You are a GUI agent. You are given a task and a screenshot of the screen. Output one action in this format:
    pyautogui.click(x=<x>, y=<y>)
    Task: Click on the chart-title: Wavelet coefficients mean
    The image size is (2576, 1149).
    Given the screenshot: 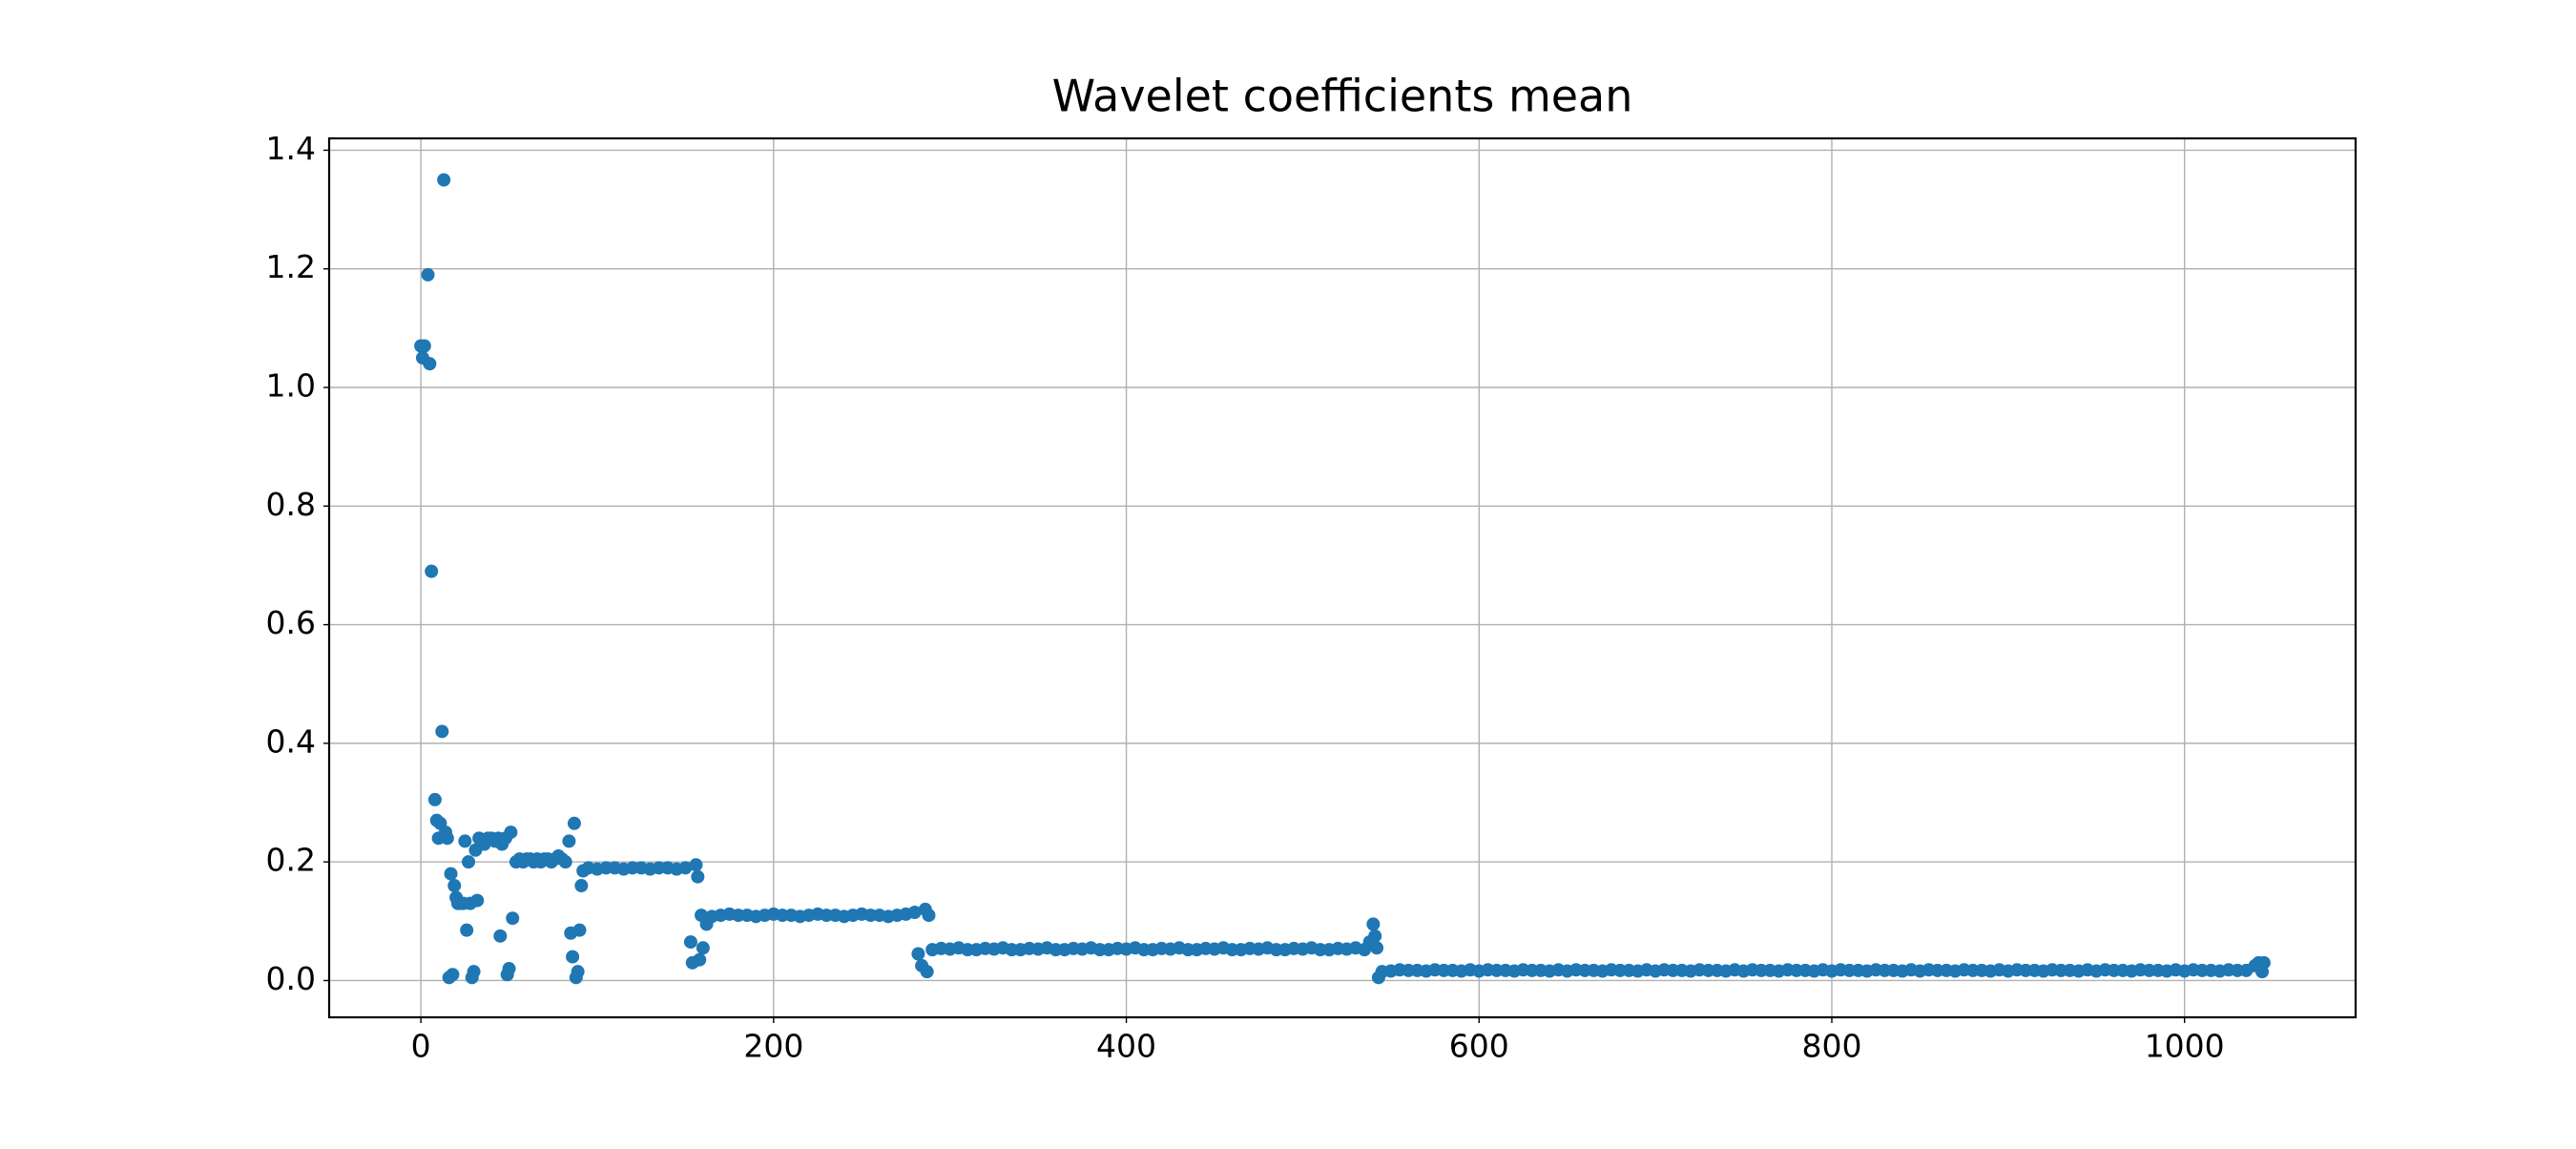 What is the action you would take?
    pyautogui.click(x=1342, y=96)
    